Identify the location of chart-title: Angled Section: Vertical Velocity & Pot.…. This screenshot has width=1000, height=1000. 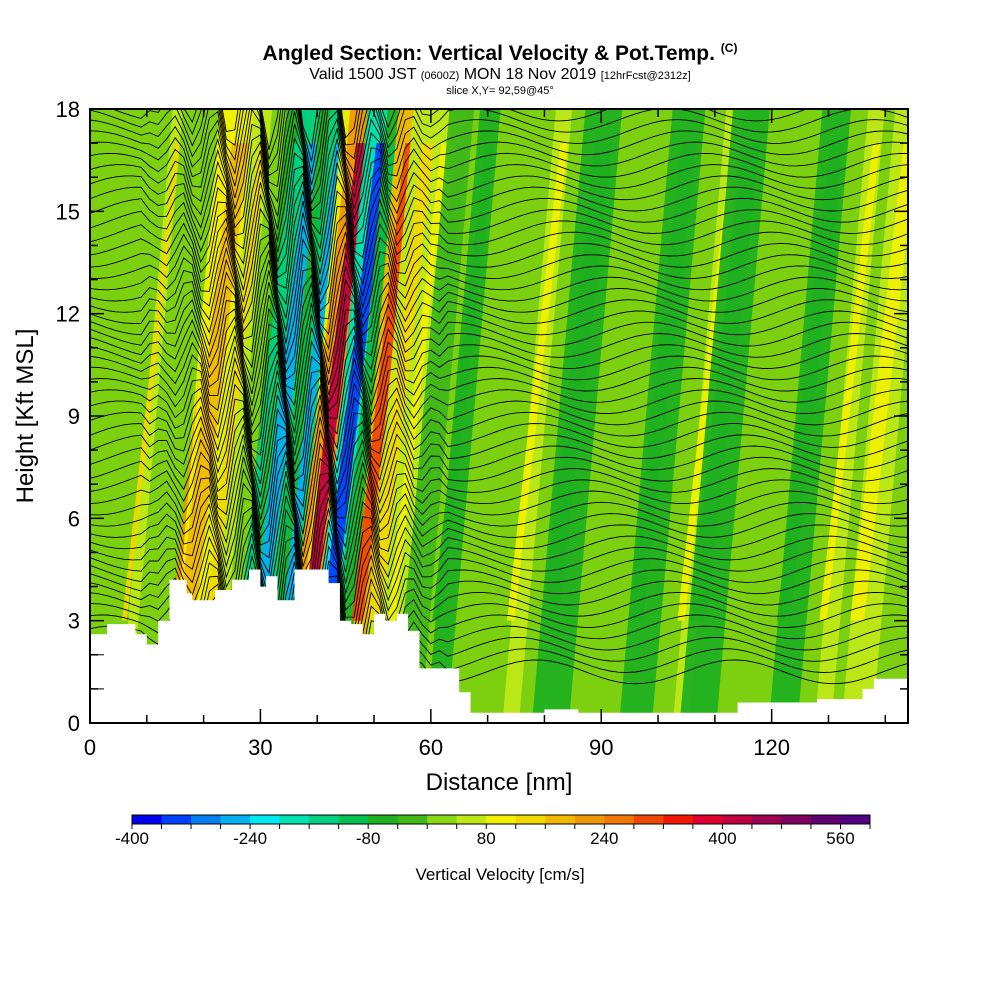
(500, 53).